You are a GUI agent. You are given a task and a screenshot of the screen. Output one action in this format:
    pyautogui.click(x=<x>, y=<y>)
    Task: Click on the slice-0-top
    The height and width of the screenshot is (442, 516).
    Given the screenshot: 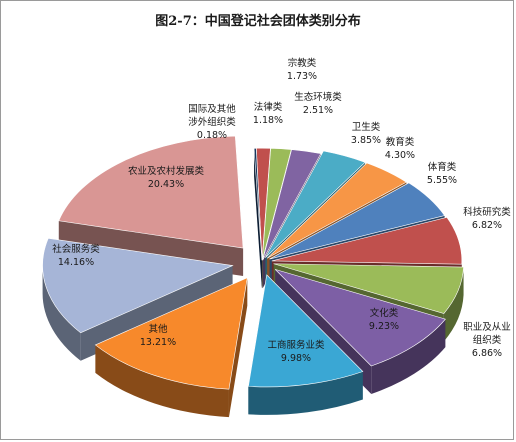 What is the action you would take?
    pyautogui.click(x=258, y=204)
    